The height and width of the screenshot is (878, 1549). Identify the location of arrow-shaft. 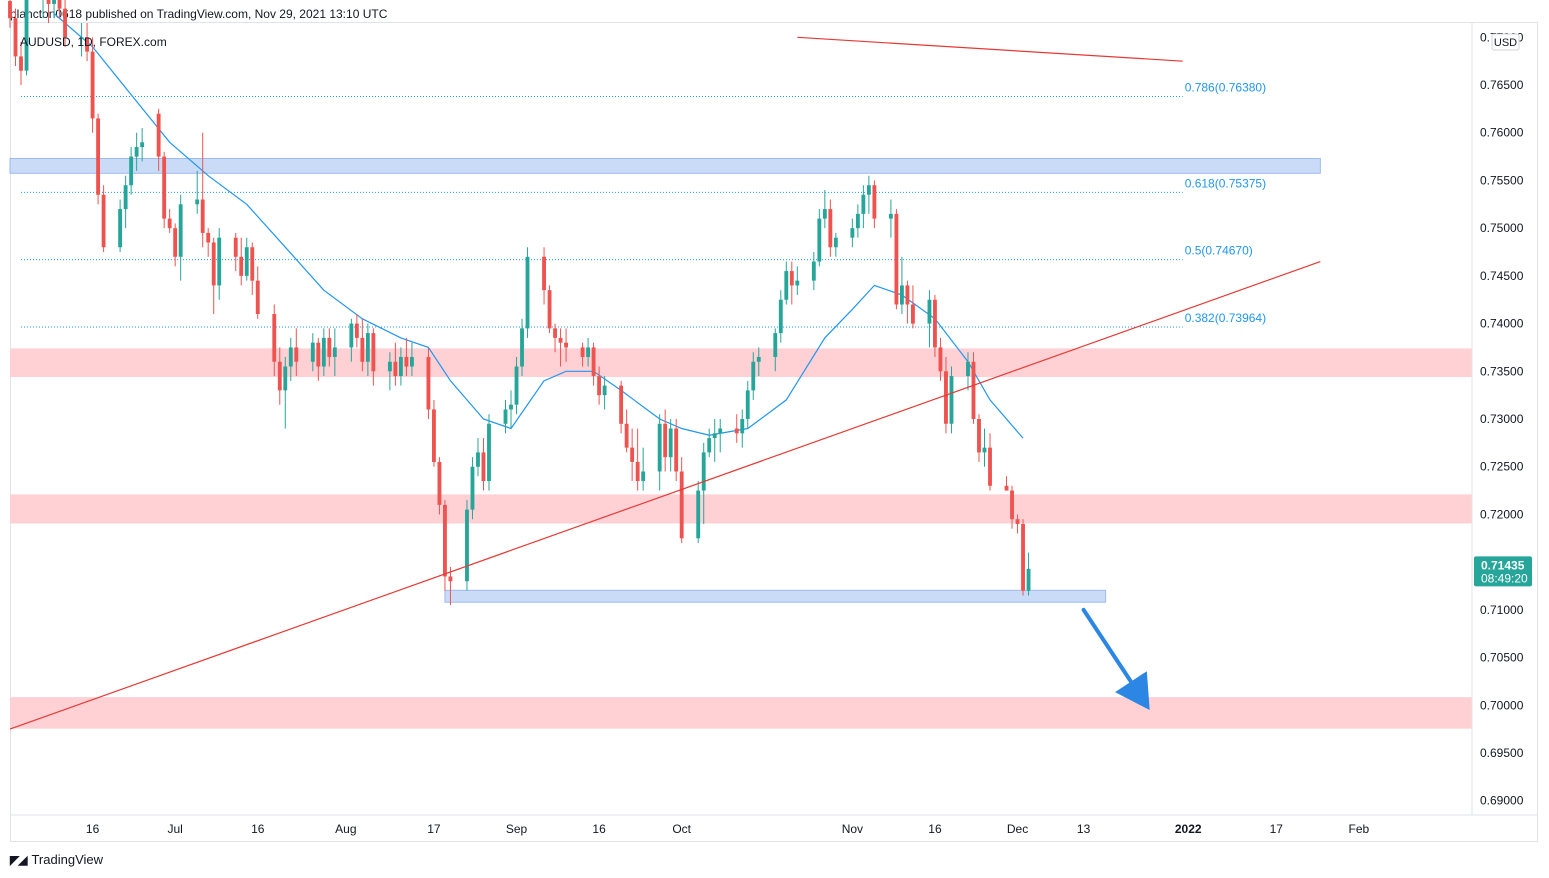
(1107, 645).